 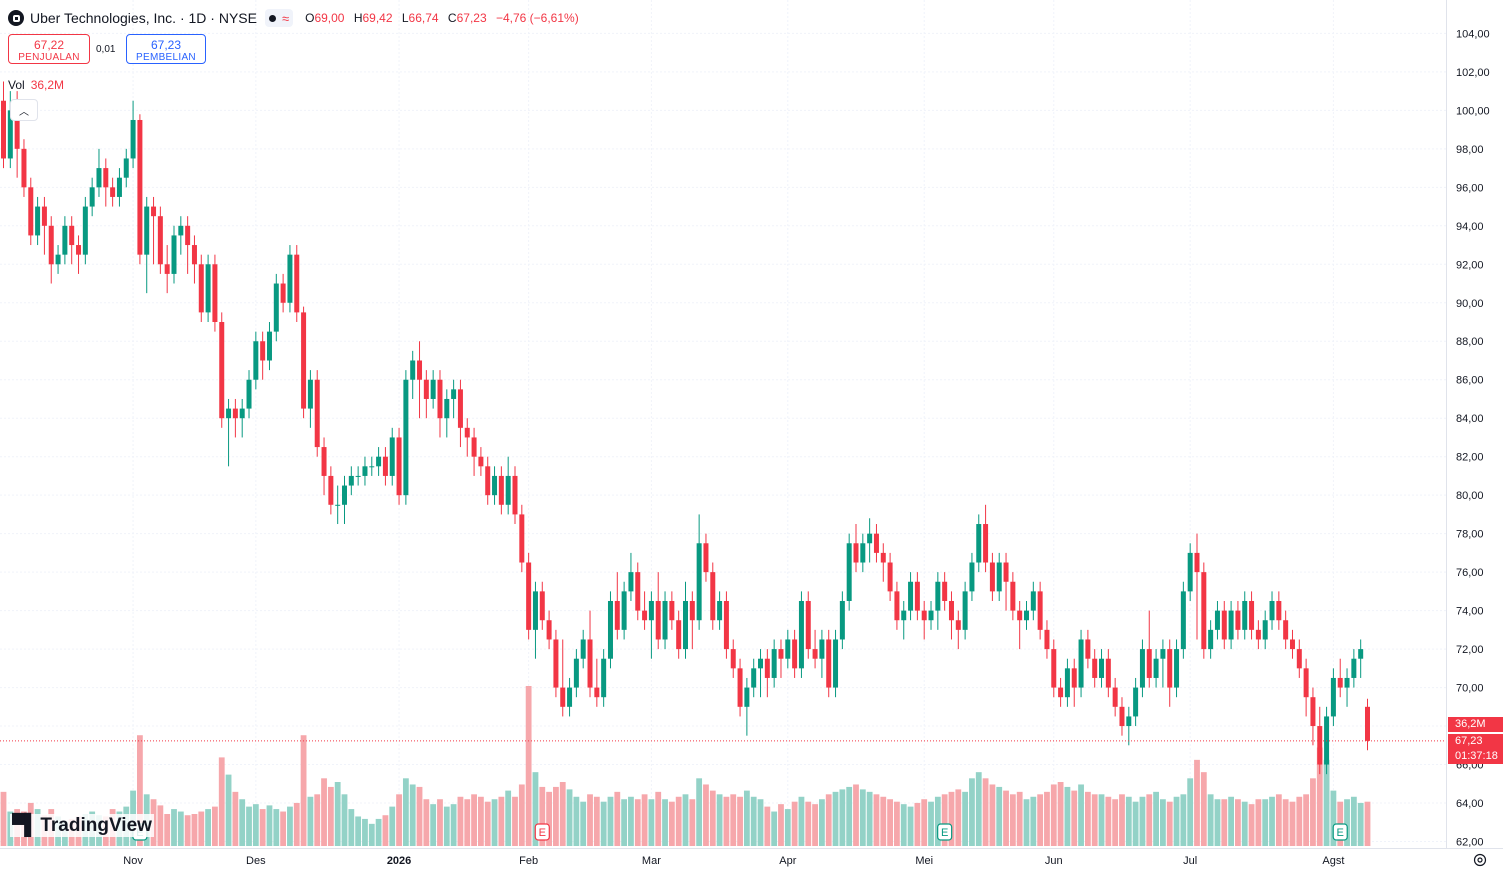 What do you see at coordinates (423, 18) in the screenshot?
I see `low-value: 66,74` at bounding box center [423, 18].